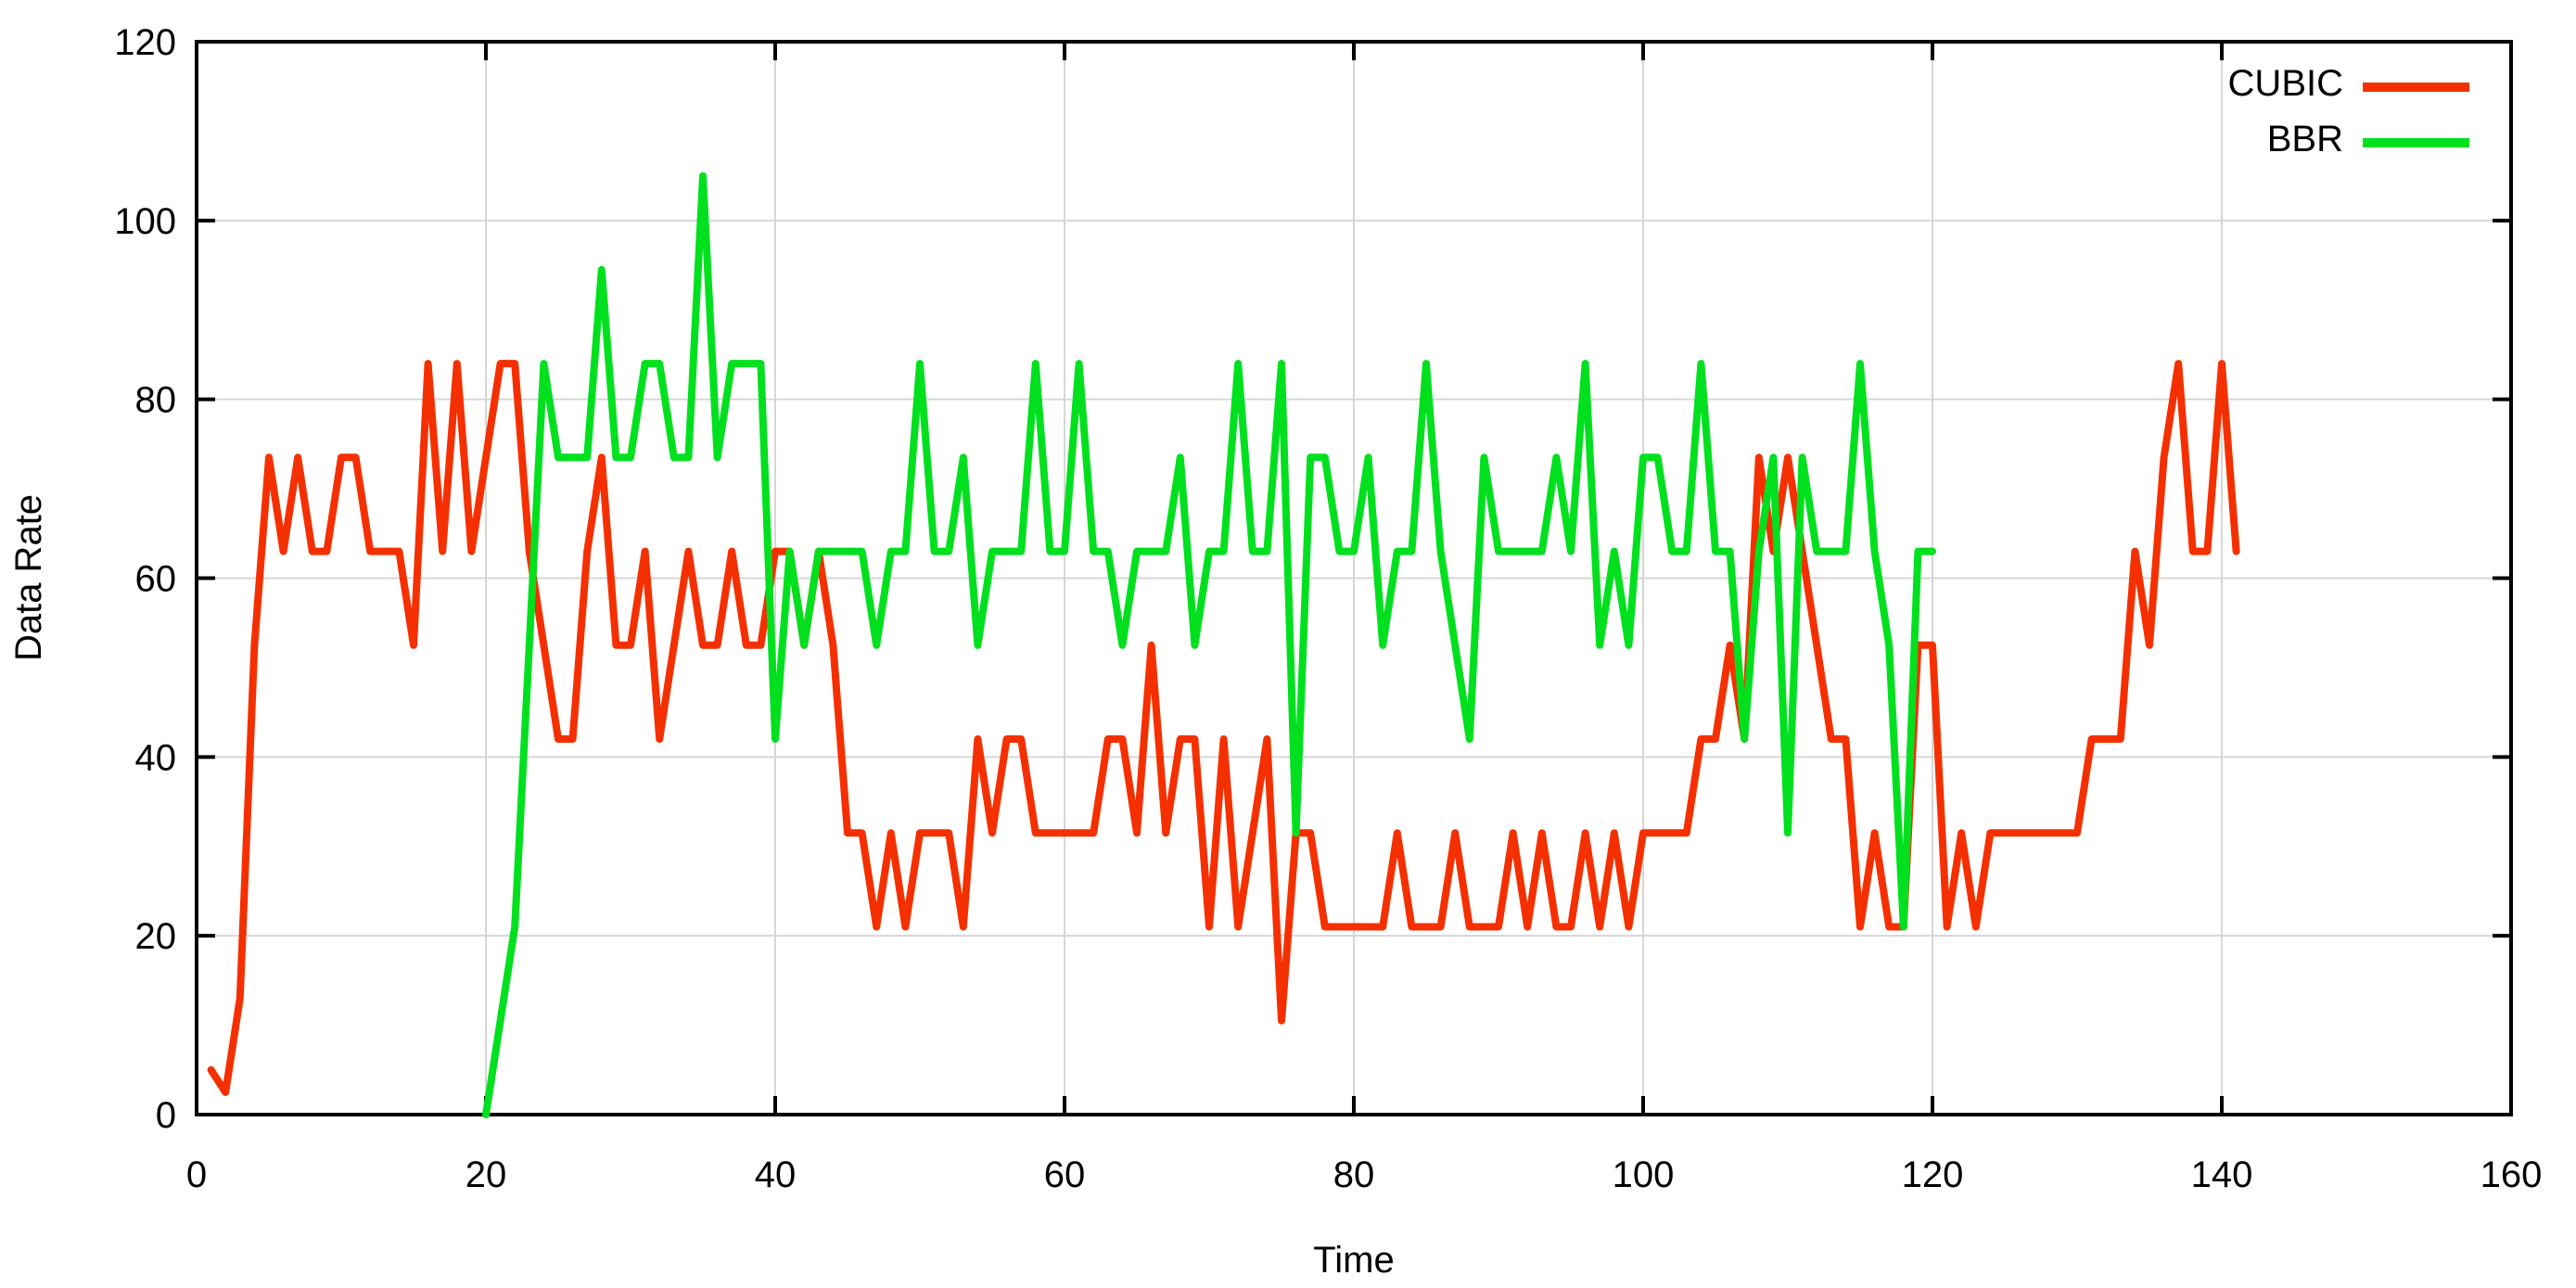 This screenshot has height=1288, width=2576. I want to click on y-tick-label: 100, so click(145, 222).